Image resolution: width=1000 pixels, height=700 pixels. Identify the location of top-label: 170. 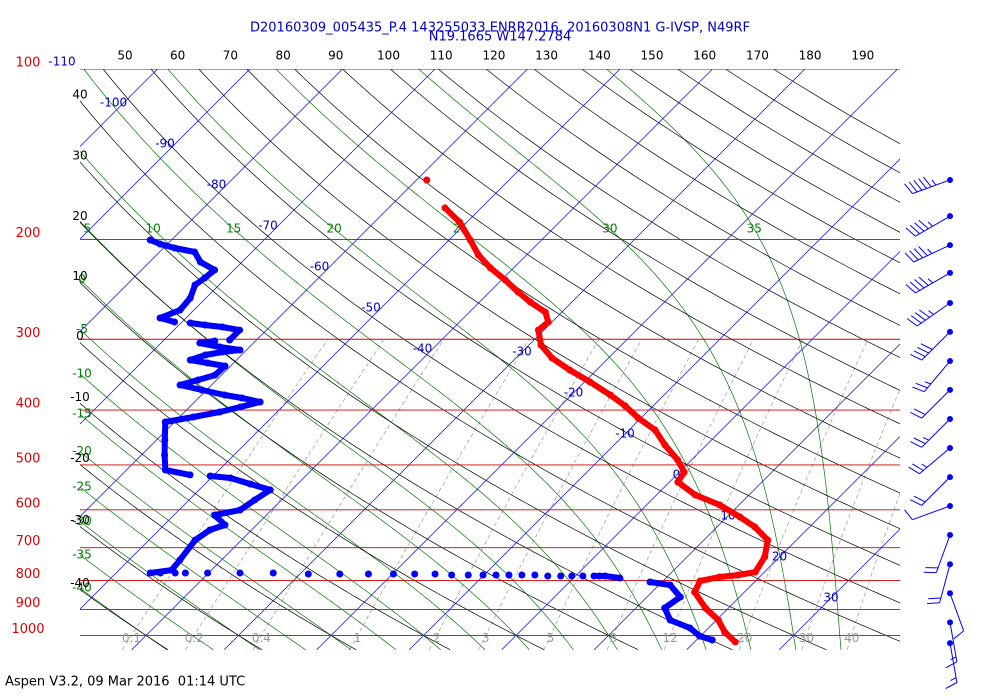
(757, 56).